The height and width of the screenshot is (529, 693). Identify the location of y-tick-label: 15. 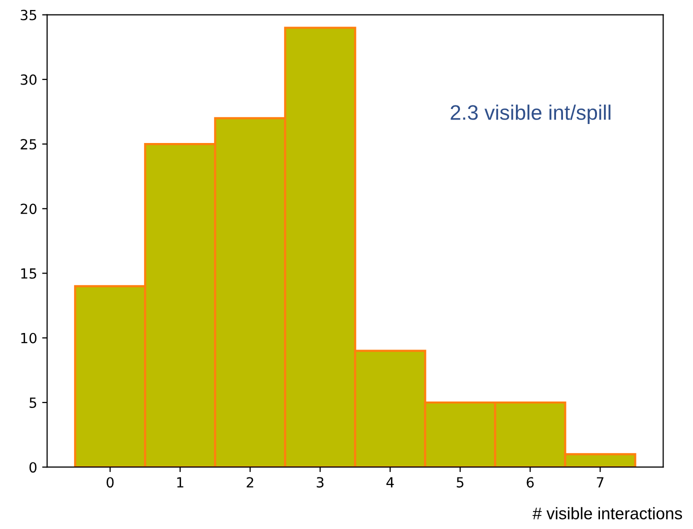
(28, 273).